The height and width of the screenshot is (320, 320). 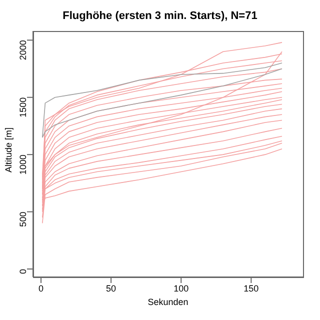 What do you see at coordinates (9, 150) in the screenshot?
I see `y-axis-title: Altitude [m]` at bounding box center [9, 150].